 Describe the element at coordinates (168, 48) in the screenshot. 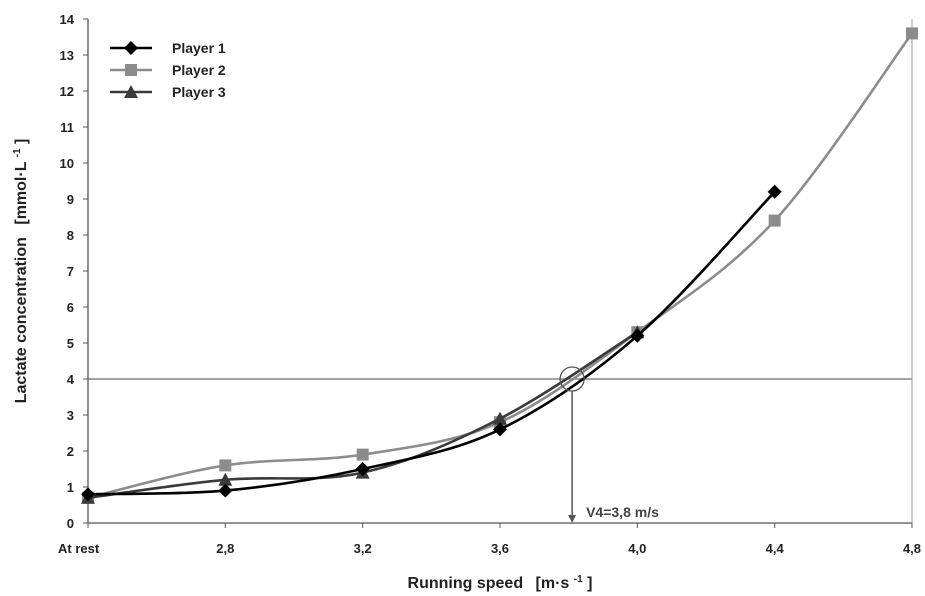

I see `legend-item: Player 1` at that location.